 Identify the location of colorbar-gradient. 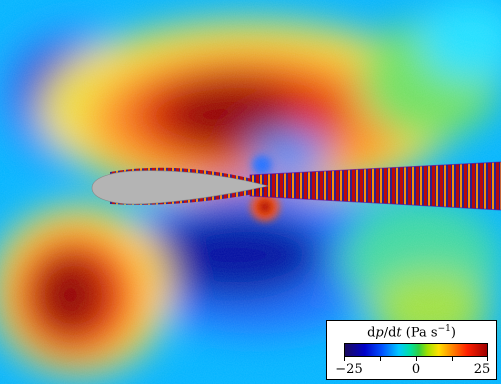
(416, 350).